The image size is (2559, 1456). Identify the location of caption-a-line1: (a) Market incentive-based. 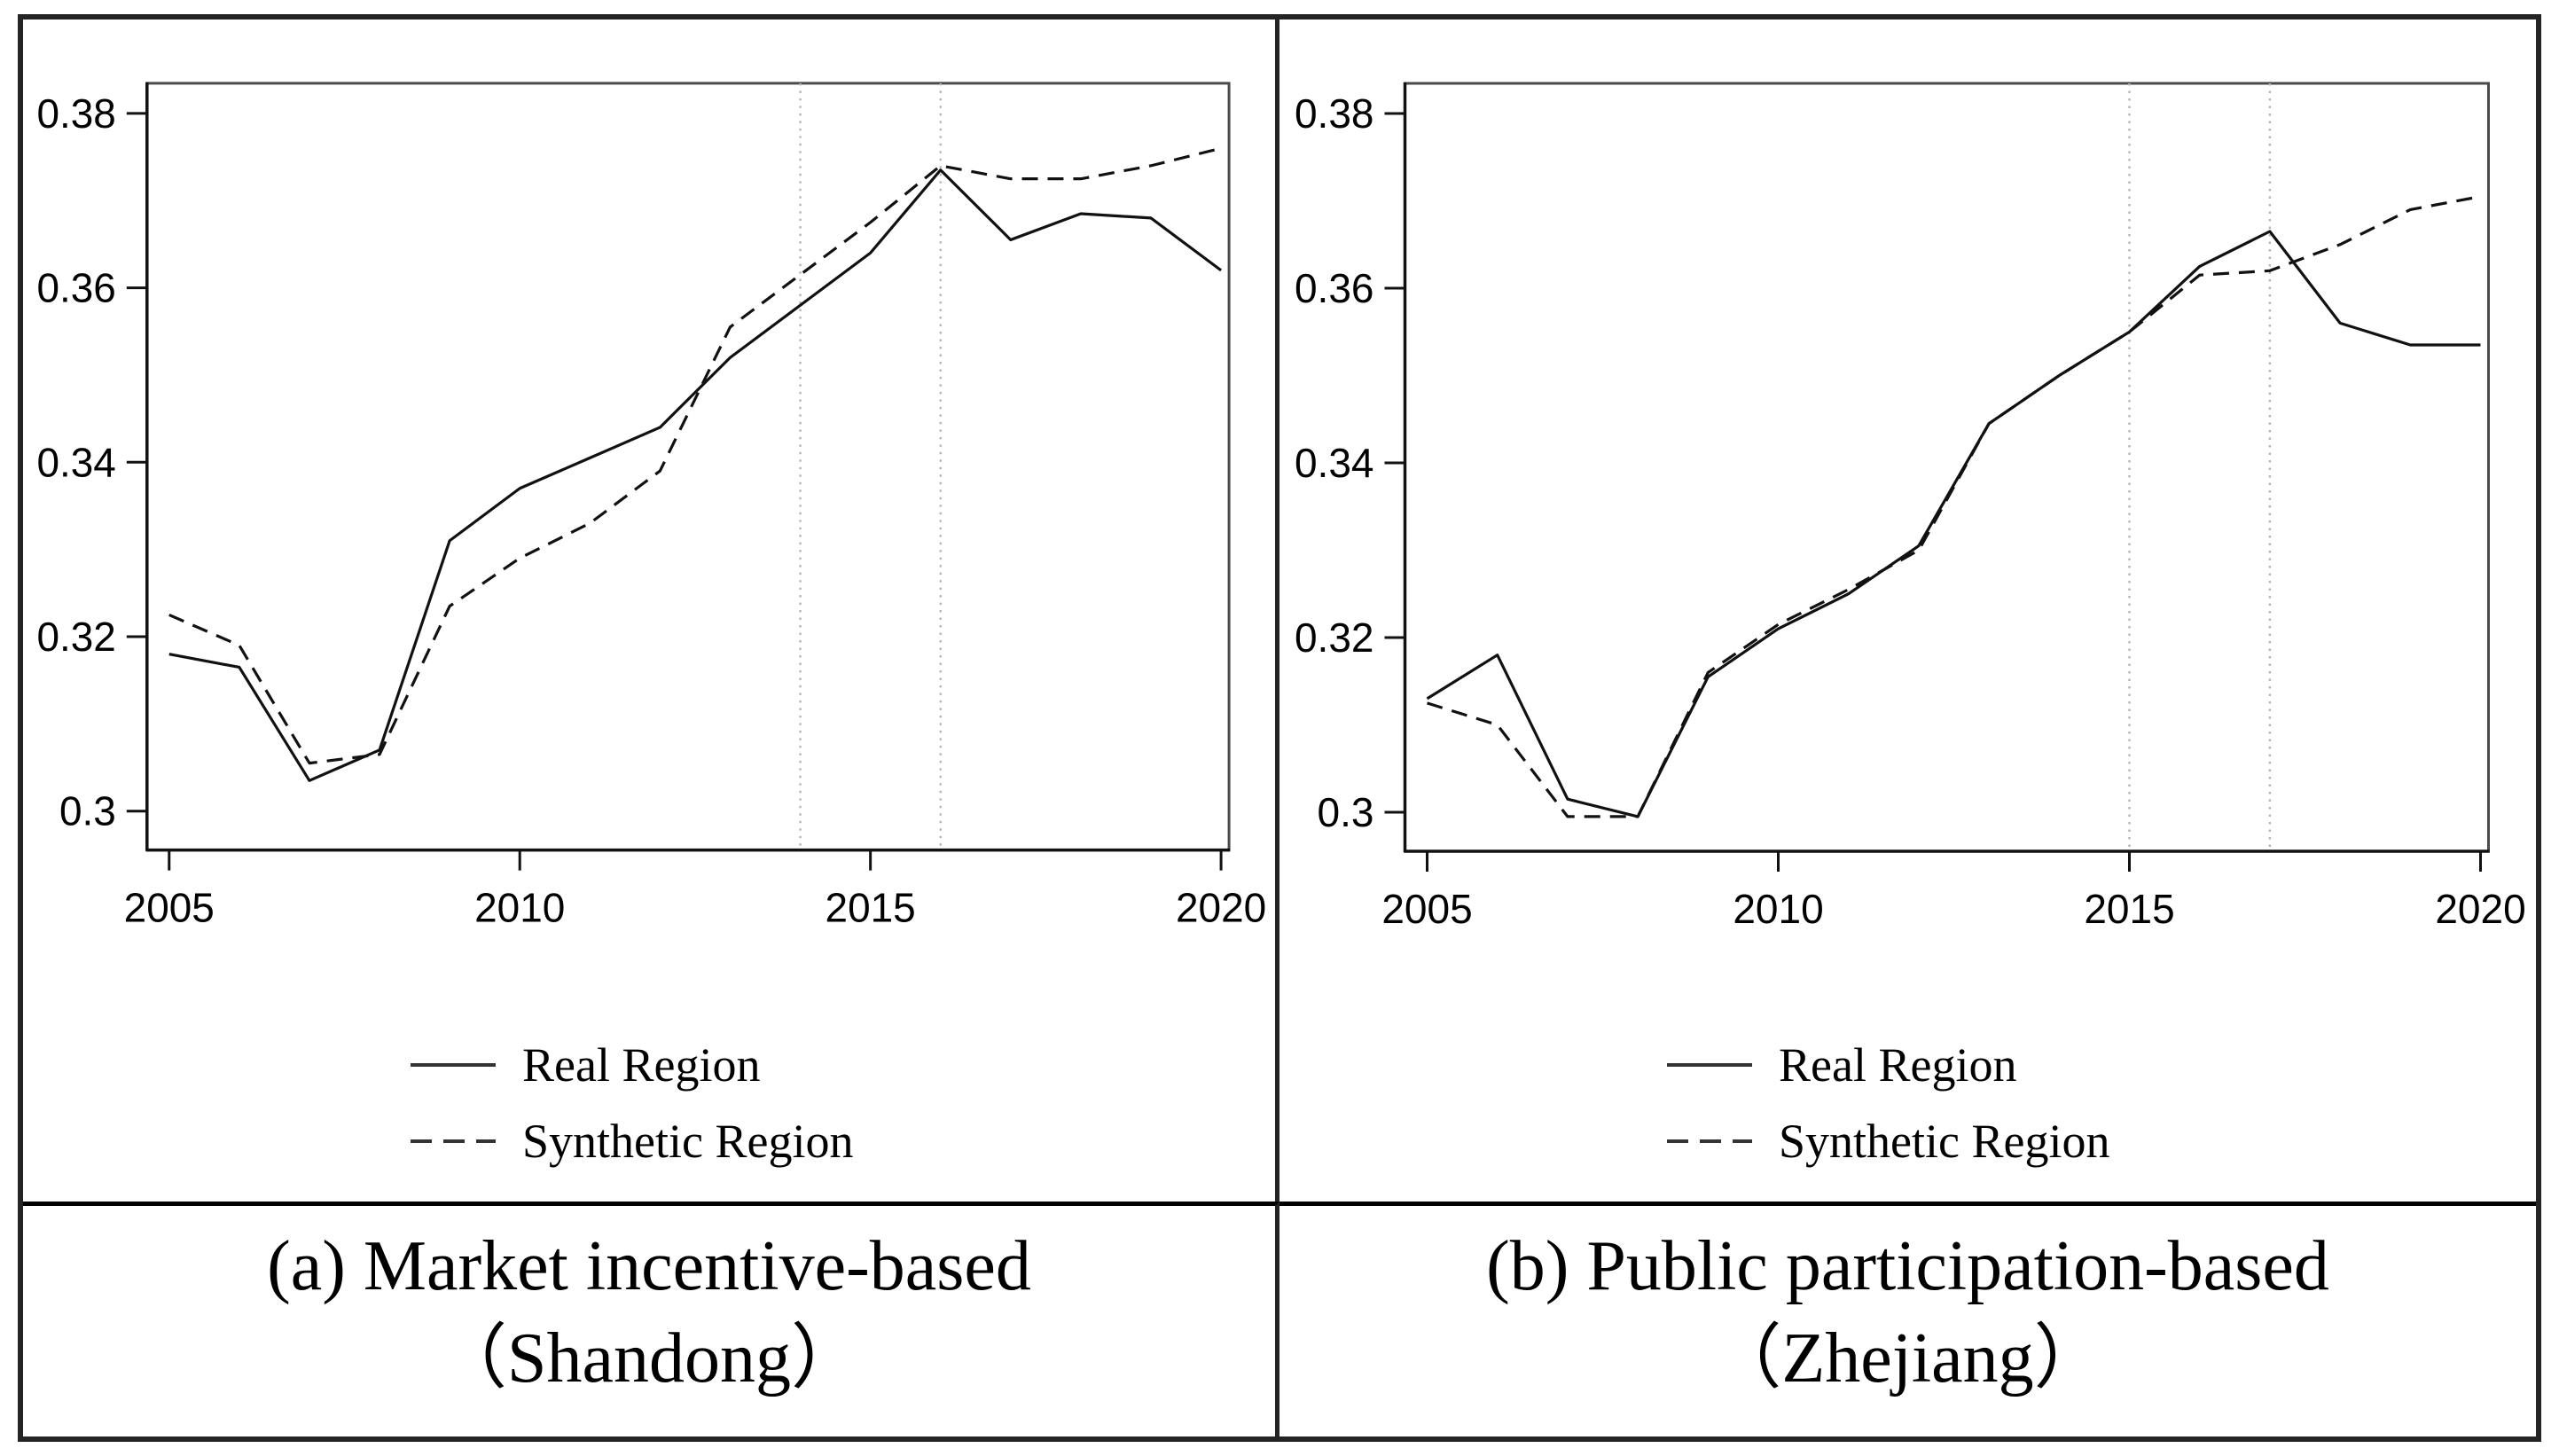
(649, 1266).